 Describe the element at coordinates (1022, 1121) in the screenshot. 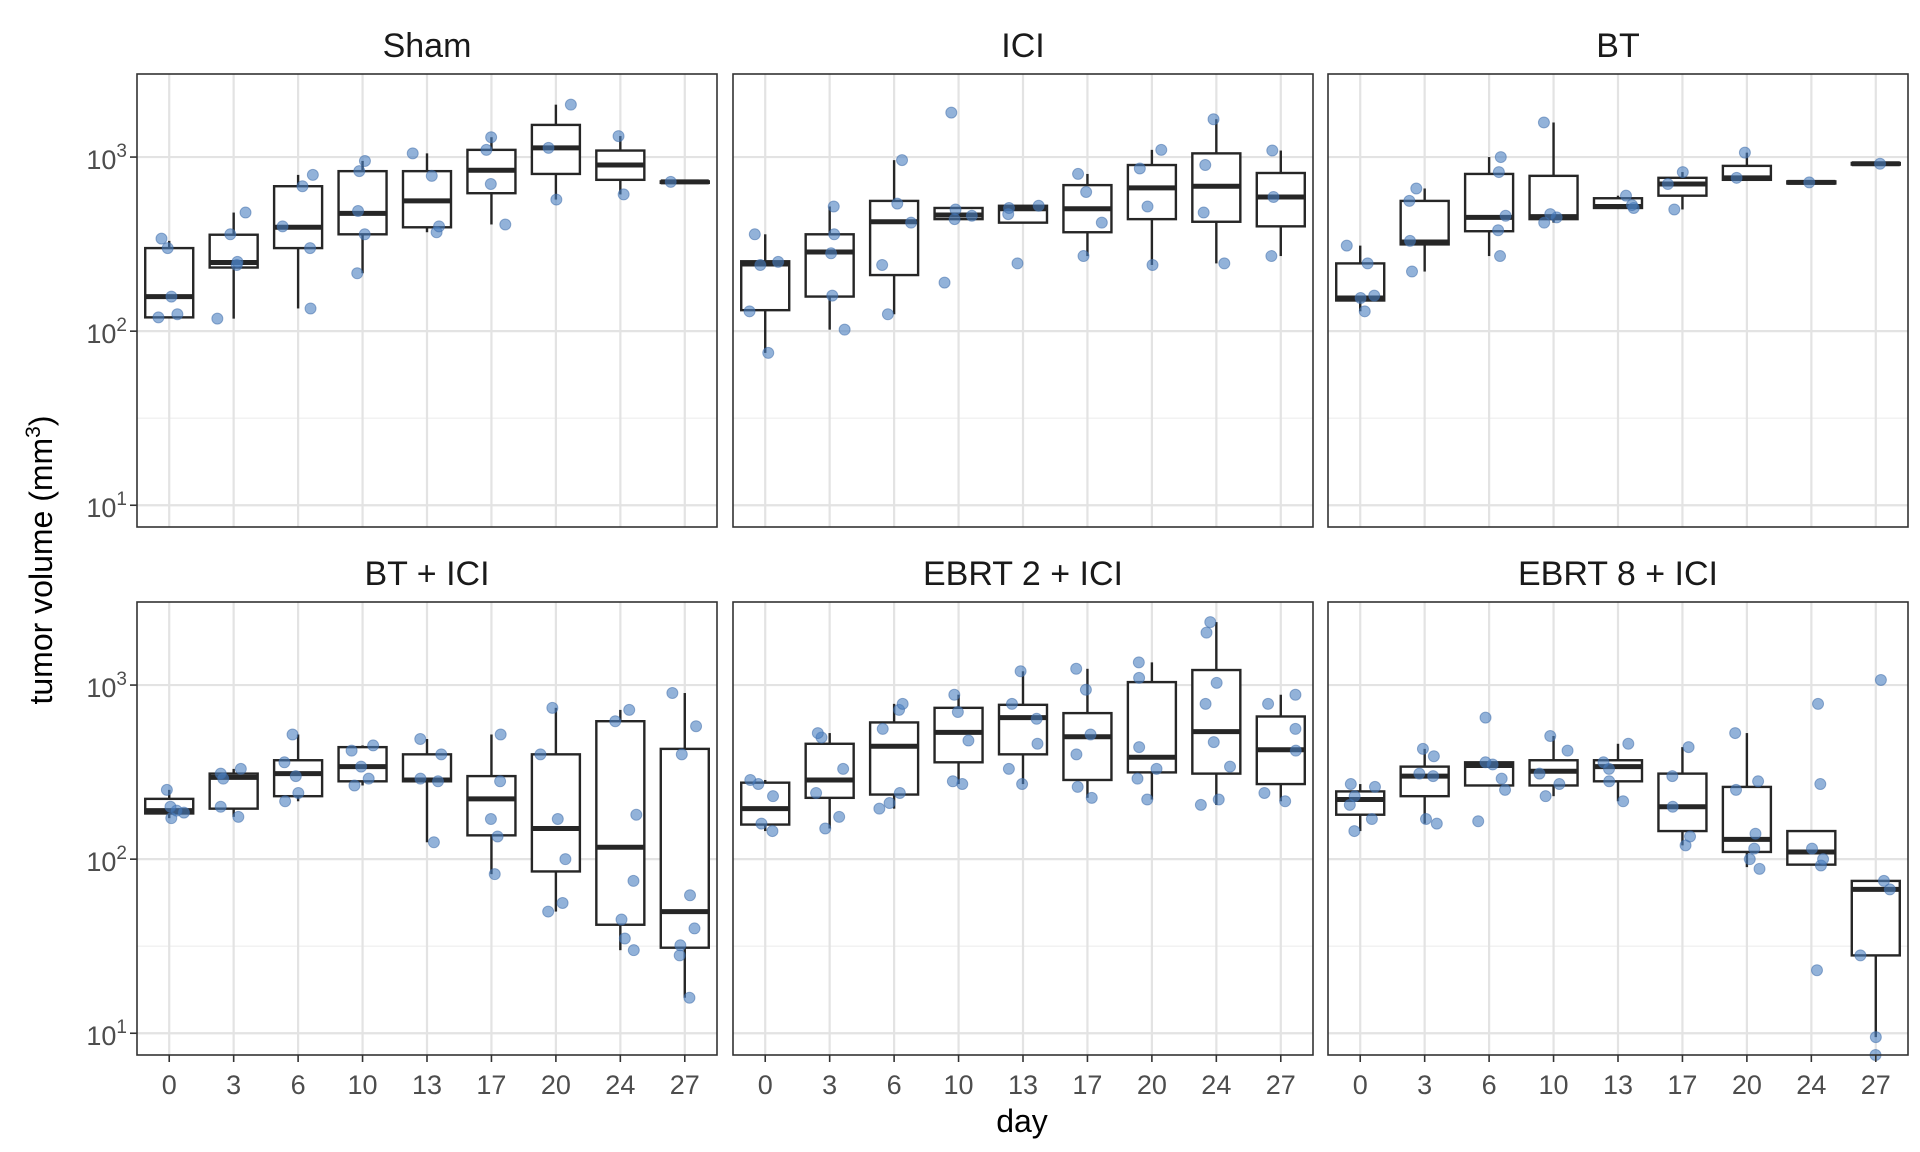

I see `x-axis-title: day` at that location.